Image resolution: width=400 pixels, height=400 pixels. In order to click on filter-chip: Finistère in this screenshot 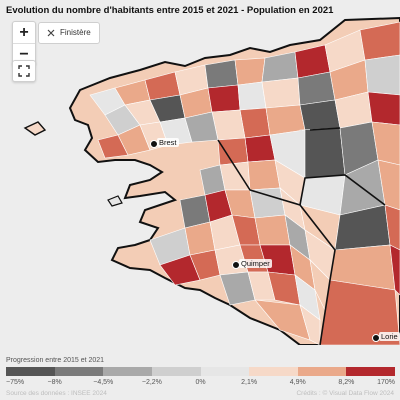, I will do `click(69, 33)`.